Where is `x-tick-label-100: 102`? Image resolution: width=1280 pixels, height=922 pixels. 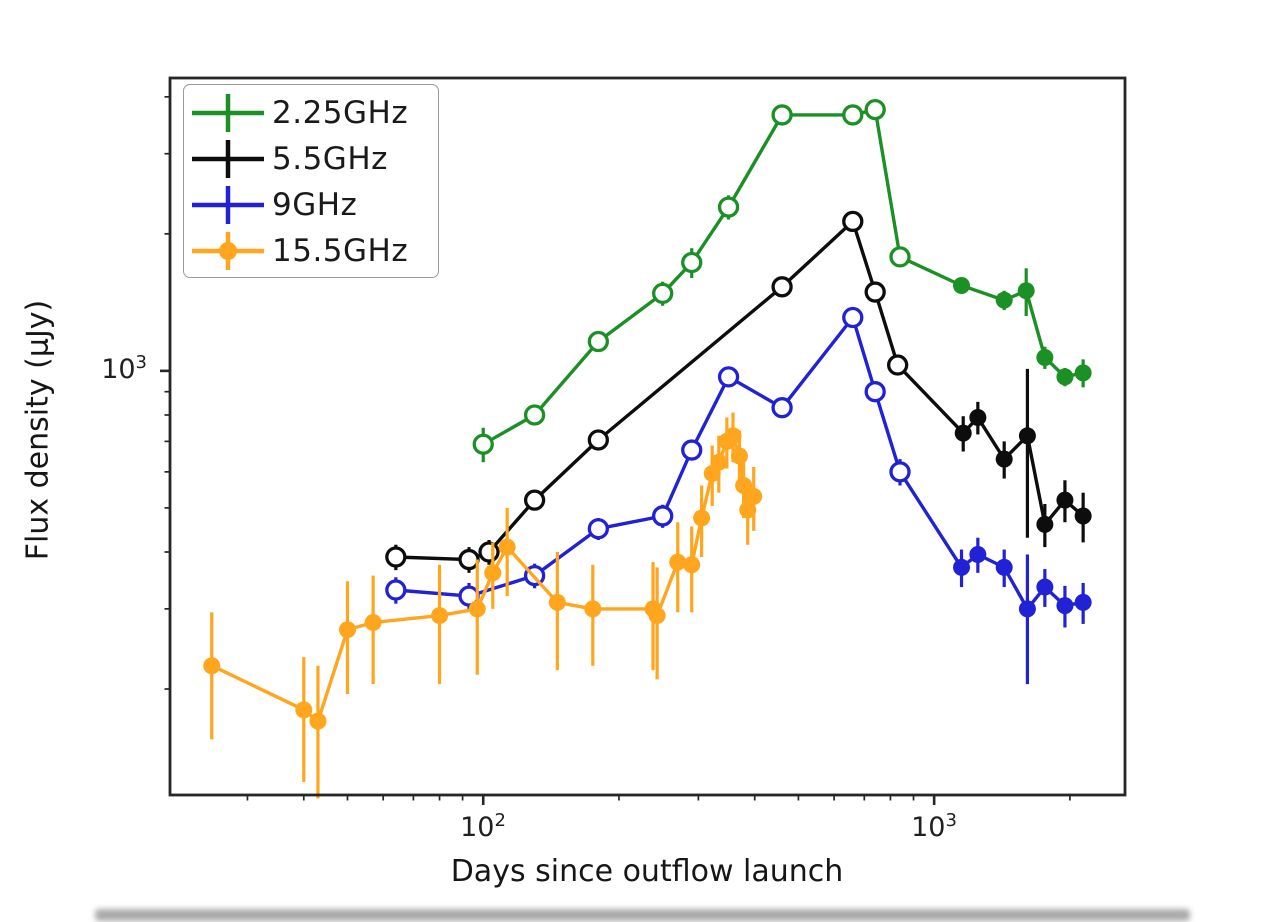
x-tick-label-100: 102 is located at coordinates (483, 826).